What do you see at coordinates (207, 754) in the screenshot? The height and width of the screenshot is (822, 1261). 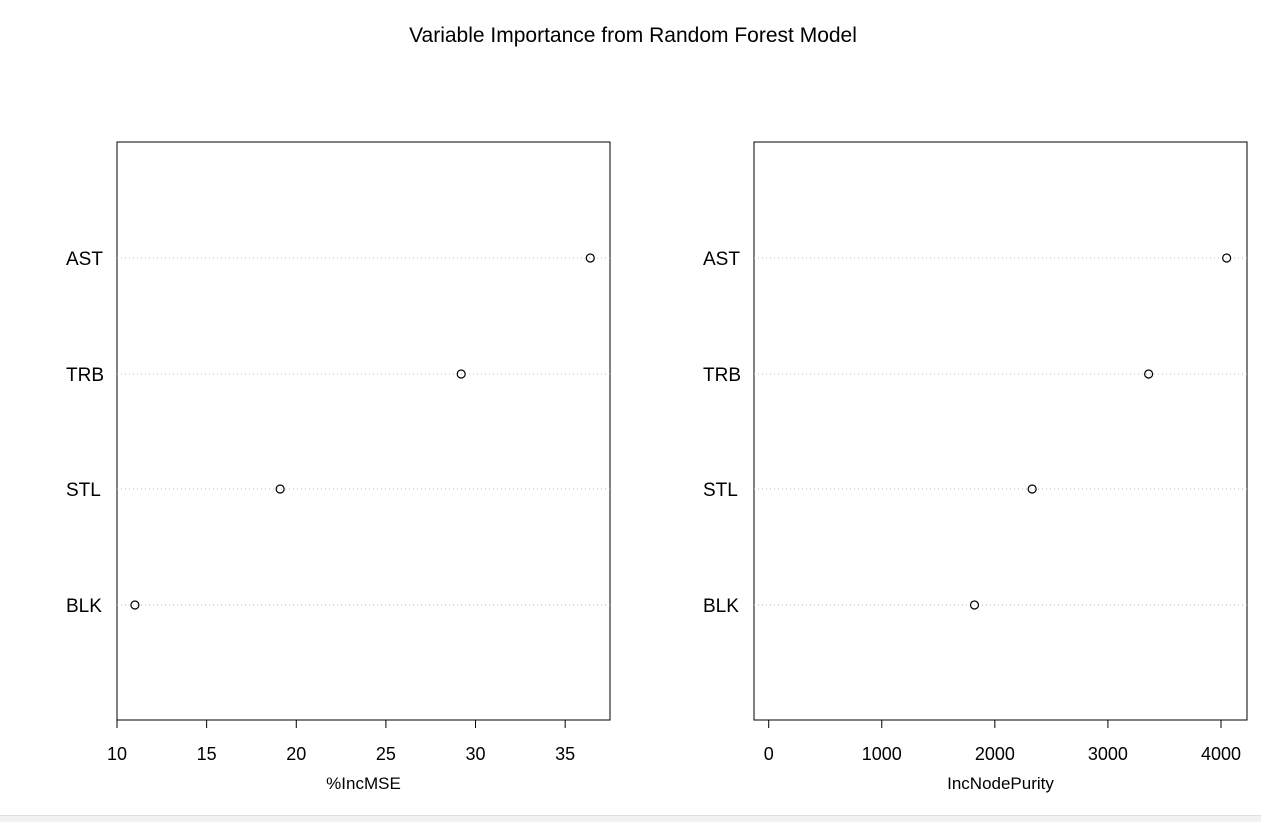 I see `x-tick-label: 15` at bounding box center [207, 754].